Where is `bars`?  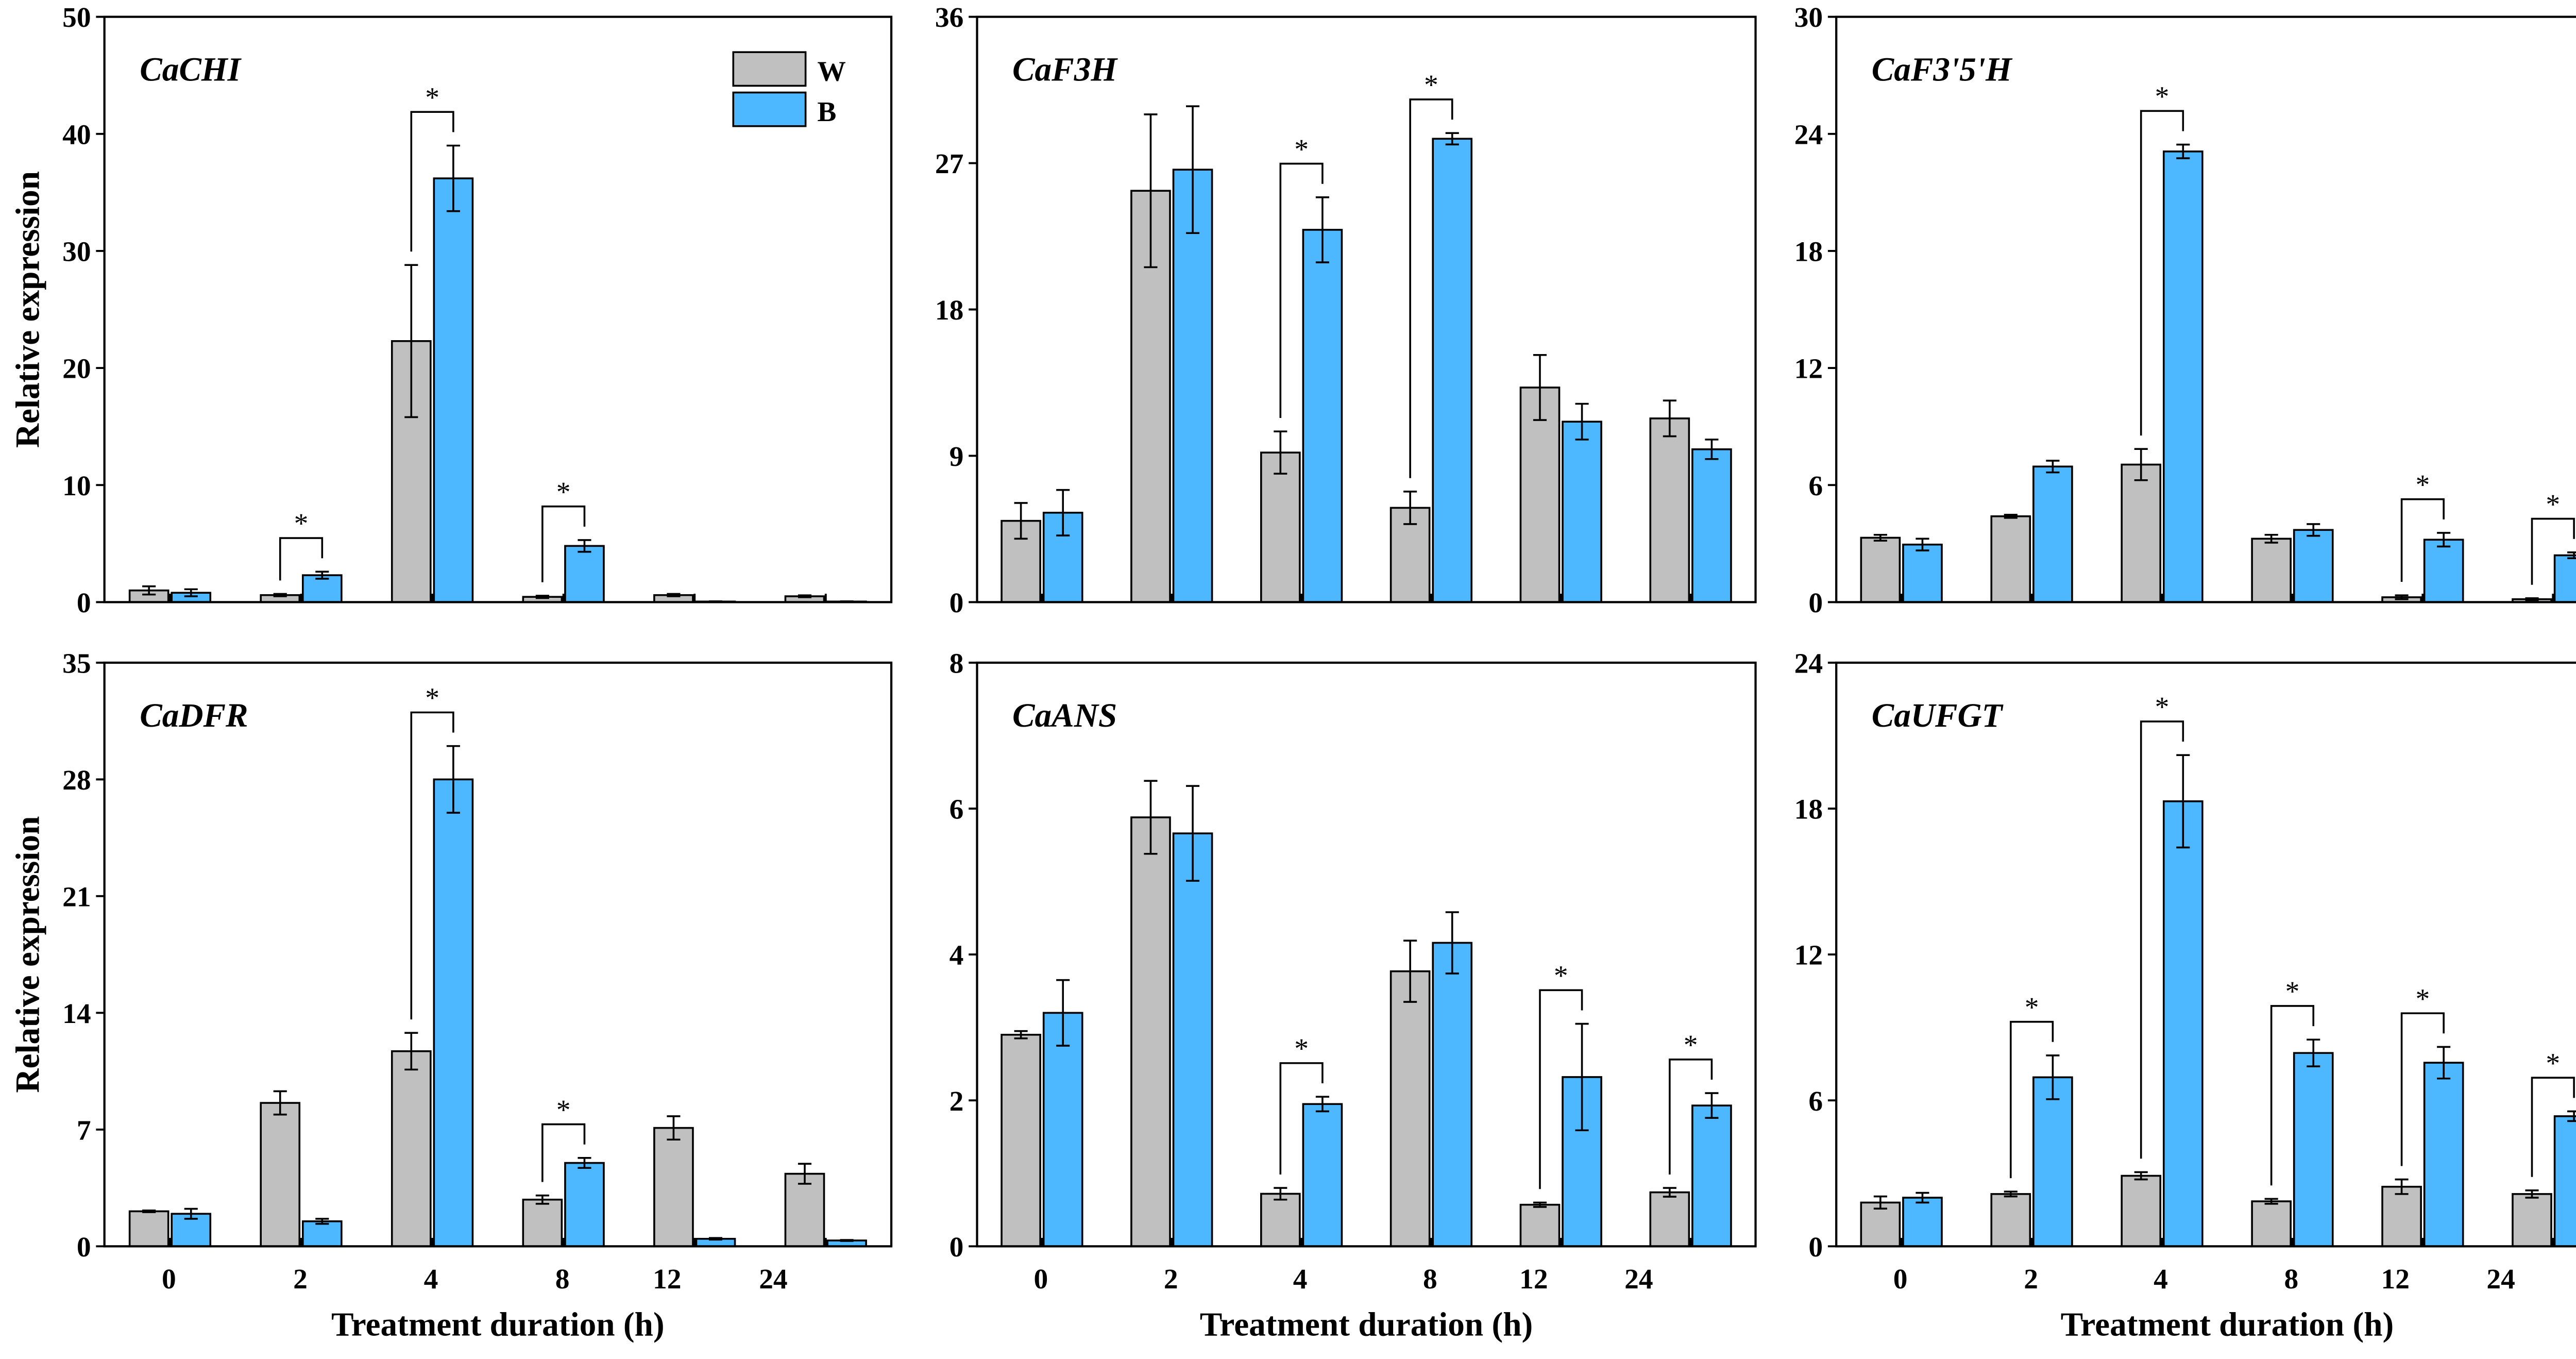
bars is located at coordinates (2218, 376).